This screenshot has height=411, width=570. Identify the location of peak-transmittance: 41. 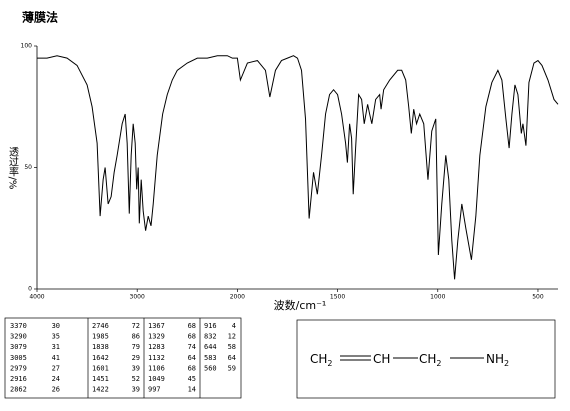
(56, 358).